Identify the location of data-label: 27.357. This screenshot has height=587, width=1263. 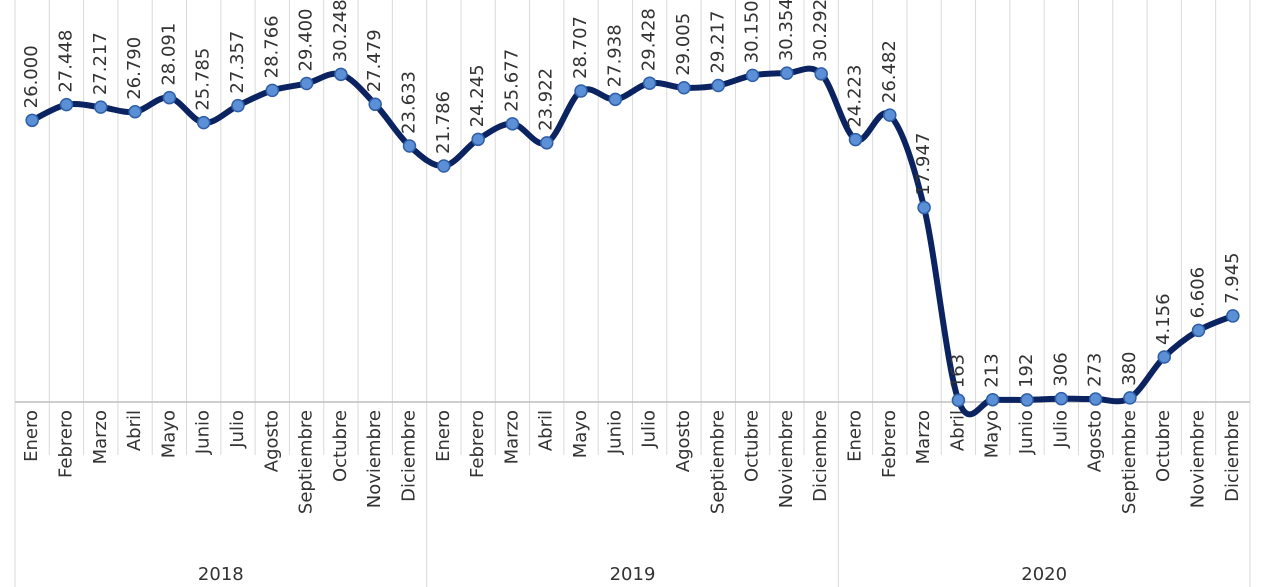
(237, 62).